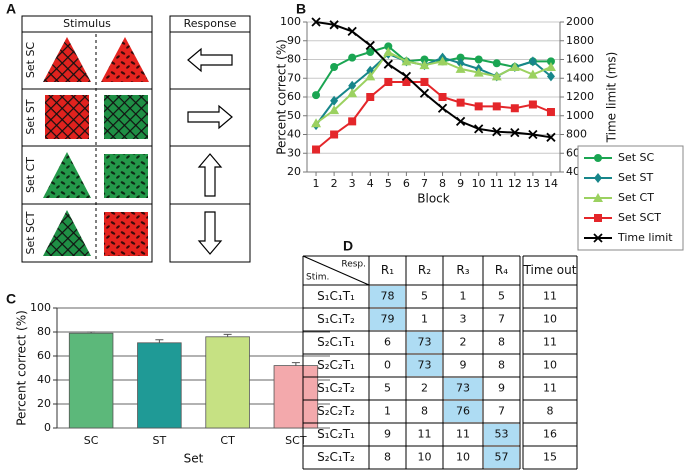 This screenshot has height=471, width=685. What do you see at coordinates (501, 270) in the screenshot?
I see `table-header: R₄` at bounding box center [501, 270].